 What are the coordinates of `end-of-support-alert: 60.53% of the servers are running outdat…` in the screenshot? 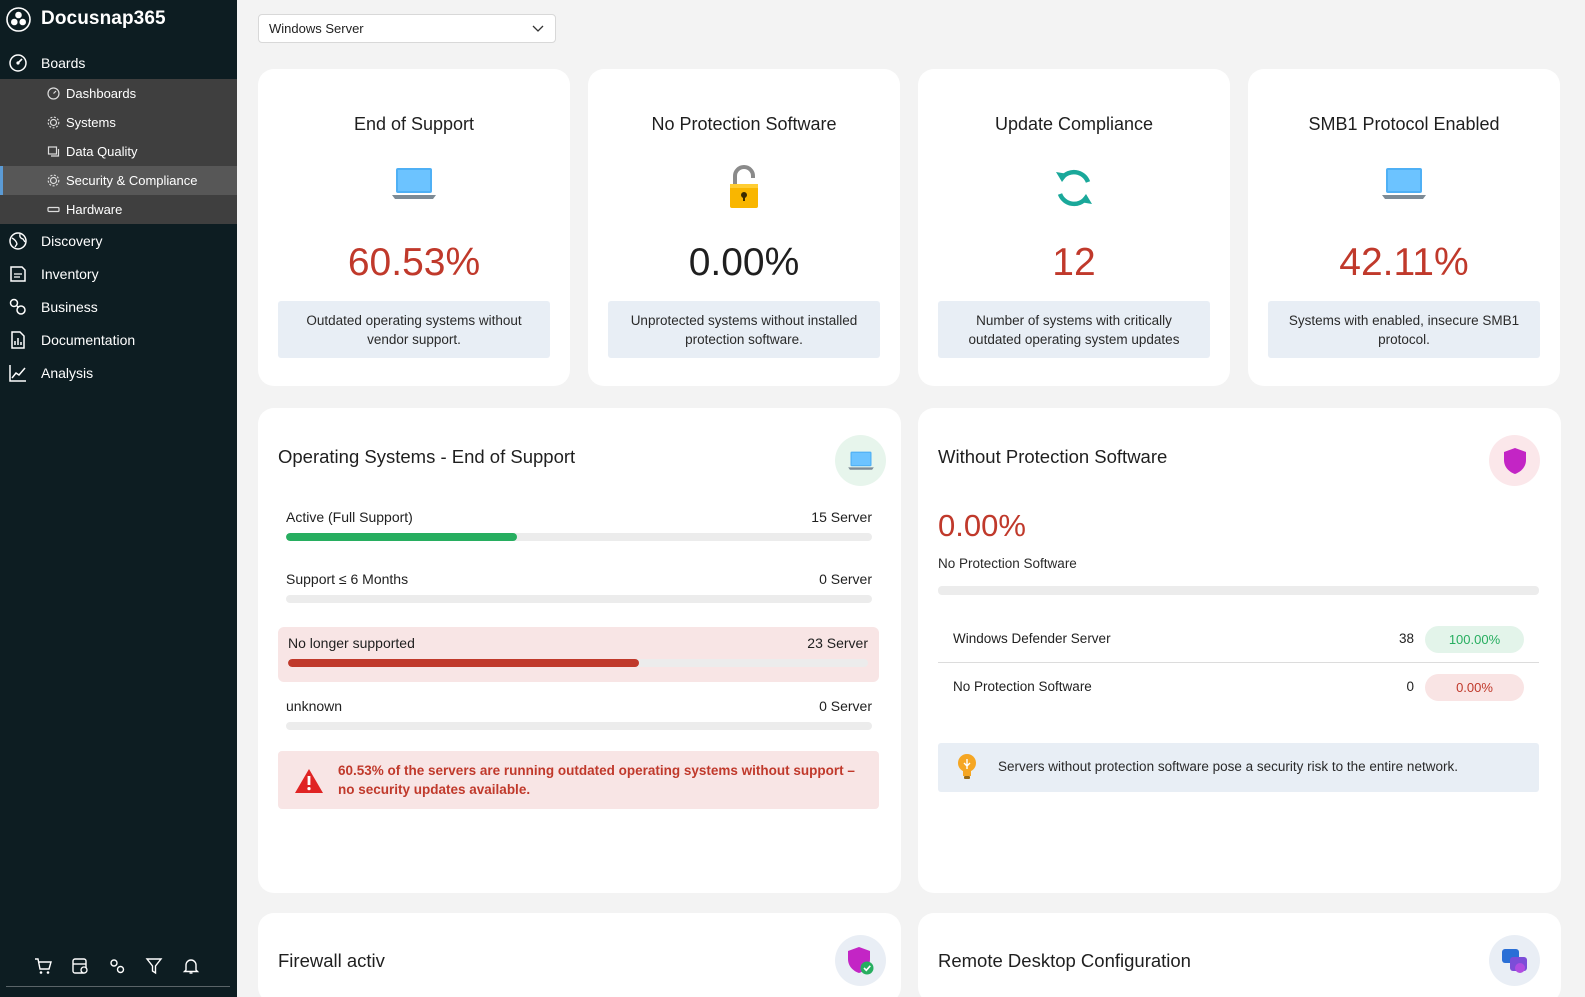 It's located at (578, 780).